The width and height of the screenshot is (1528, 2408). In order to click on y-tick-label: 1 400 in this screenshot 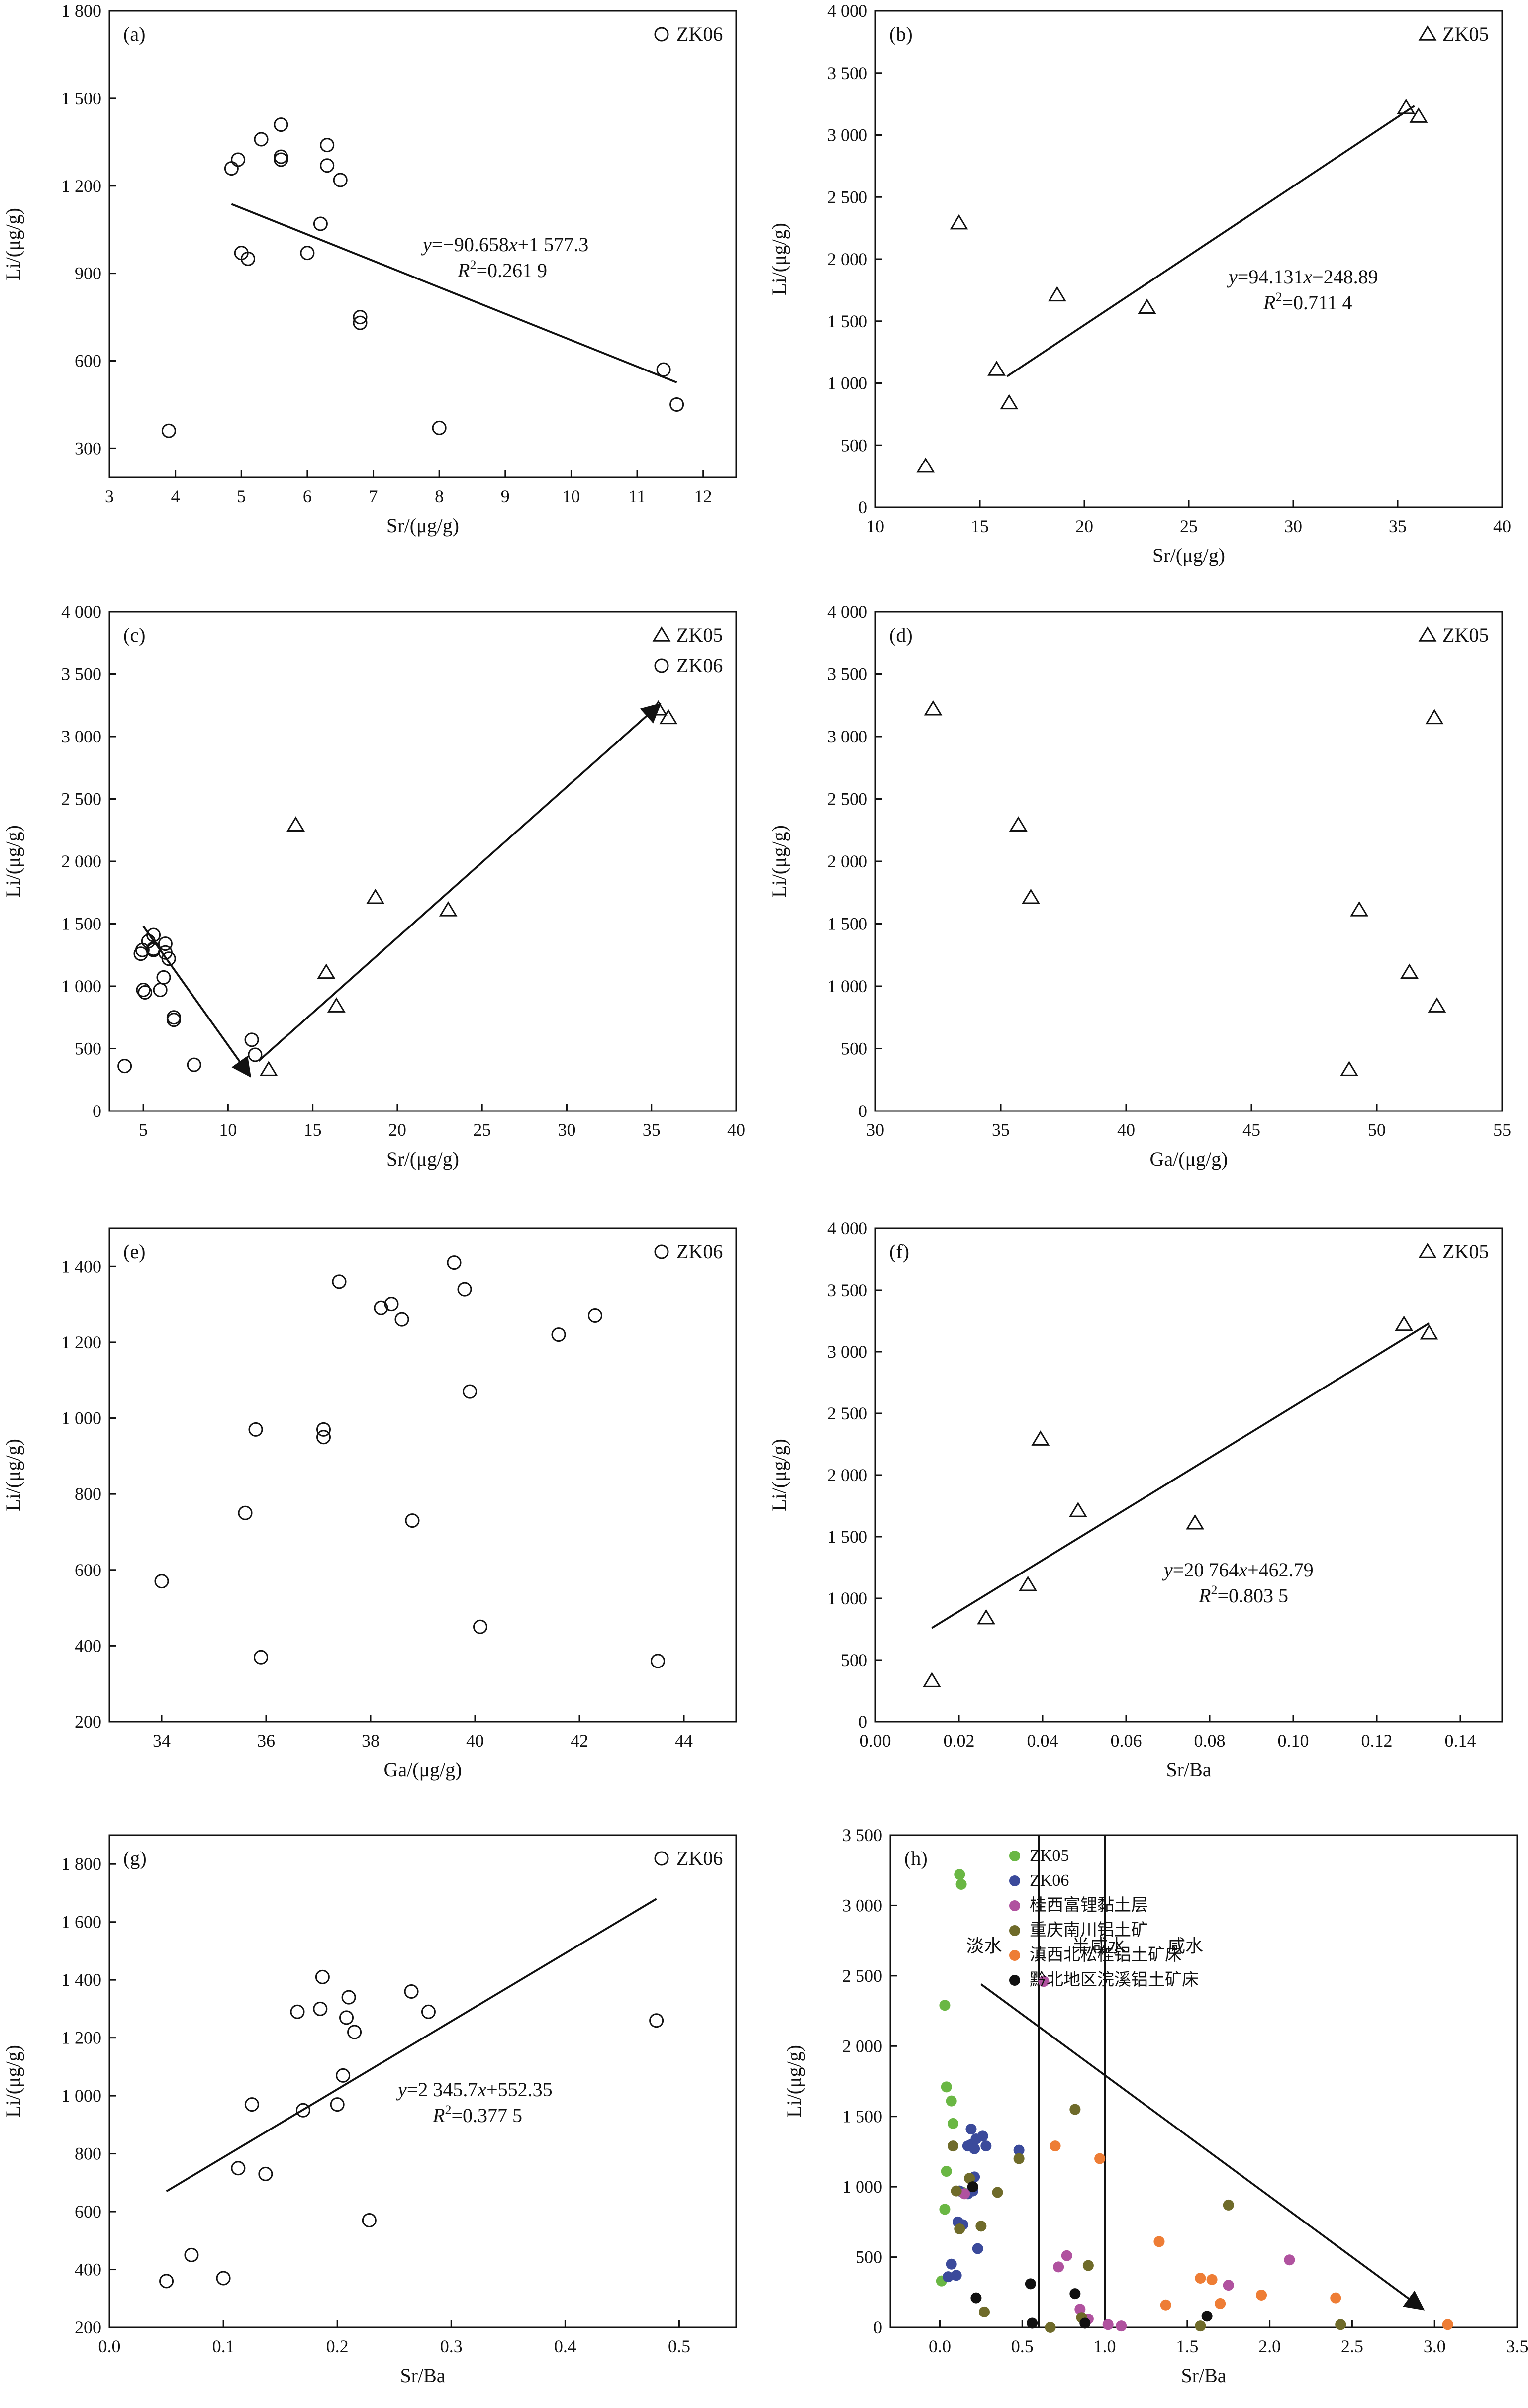, I will do `click(81, 1266)`.